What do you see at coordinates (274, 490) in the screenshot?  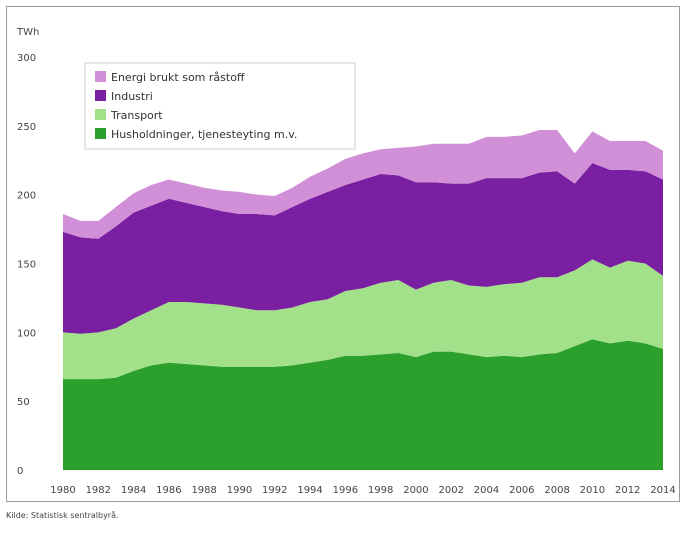 I see `x-tick-label: 1992` at bounding box center [274, 490].